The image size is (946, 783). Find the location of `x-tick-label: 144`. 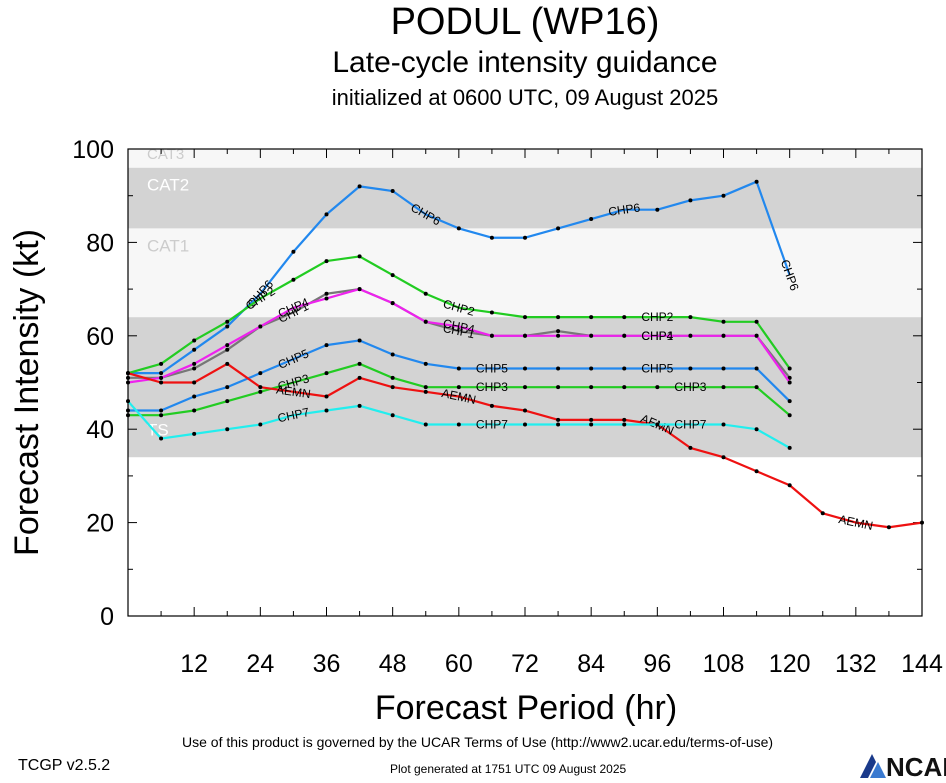

x-tick-label: 144 is located at coordinates (922, 664).